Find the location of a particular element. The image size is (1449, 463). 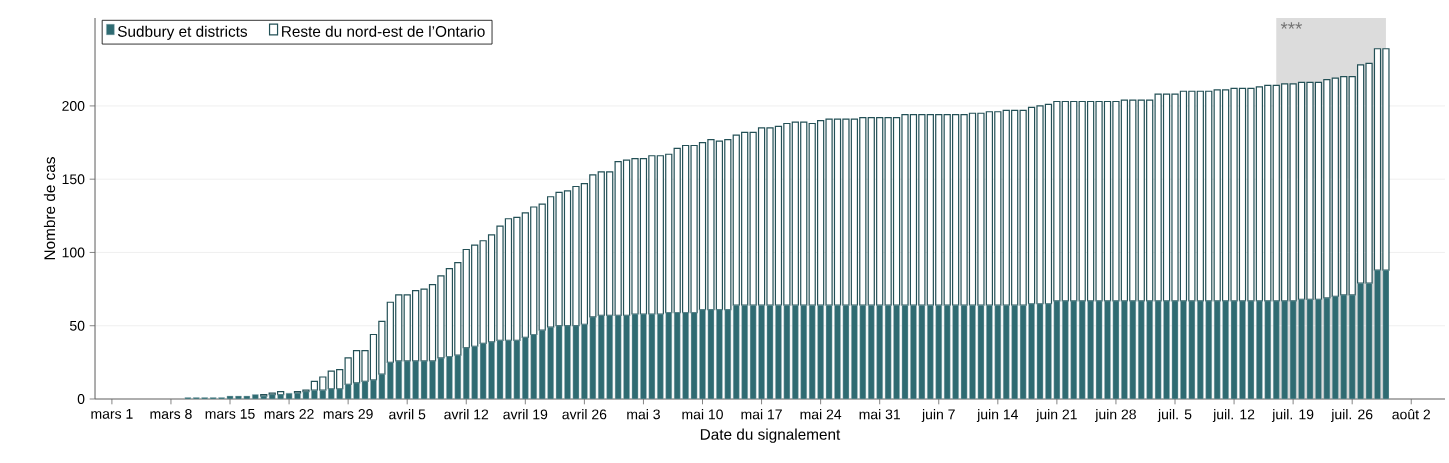

x-tick-label: juin 7 is located at coordinates (938, 416).